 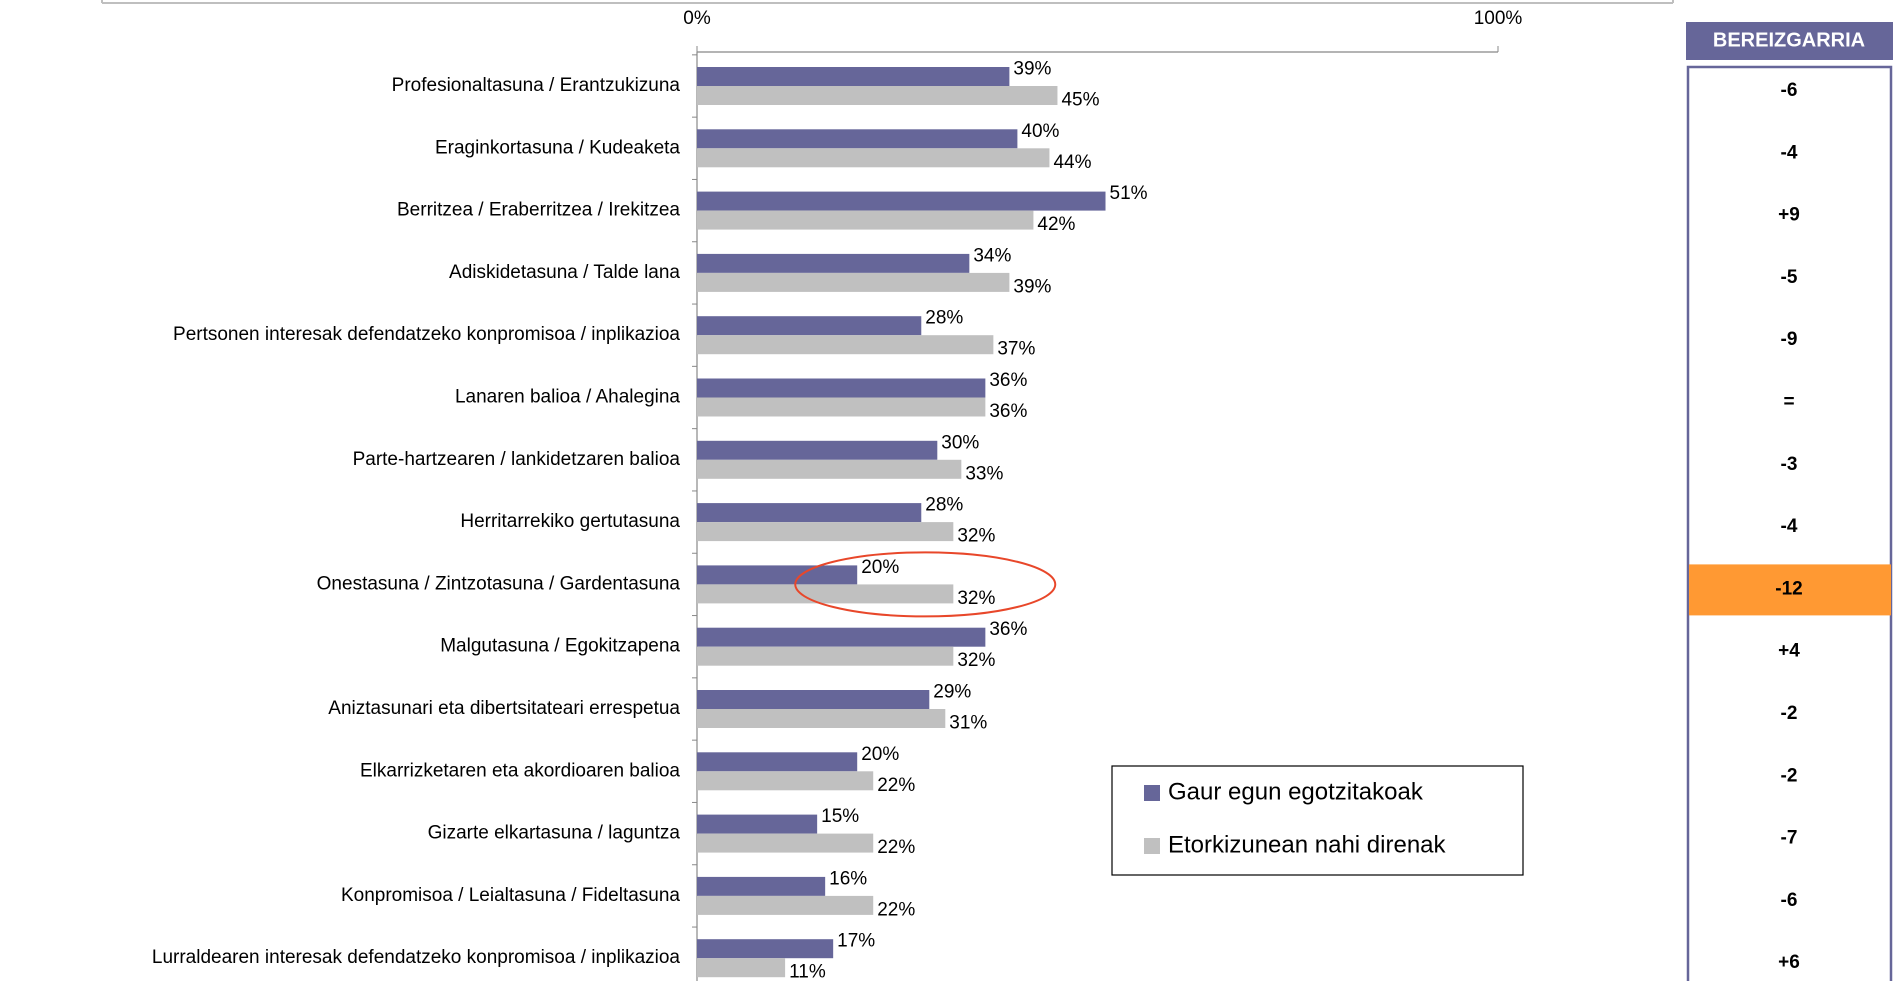 What do you see at coordinates (1788, 402) in the screenshot?
I see `table-cell: =` at bounding box center [1788, 402].